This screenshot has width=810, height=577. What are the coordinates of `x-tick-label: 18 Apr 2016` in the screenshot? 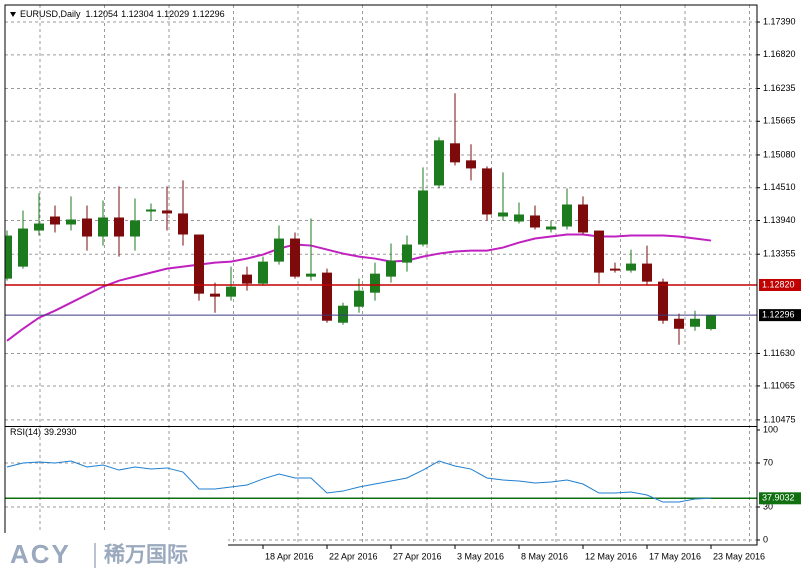 It's located at (289, 556).